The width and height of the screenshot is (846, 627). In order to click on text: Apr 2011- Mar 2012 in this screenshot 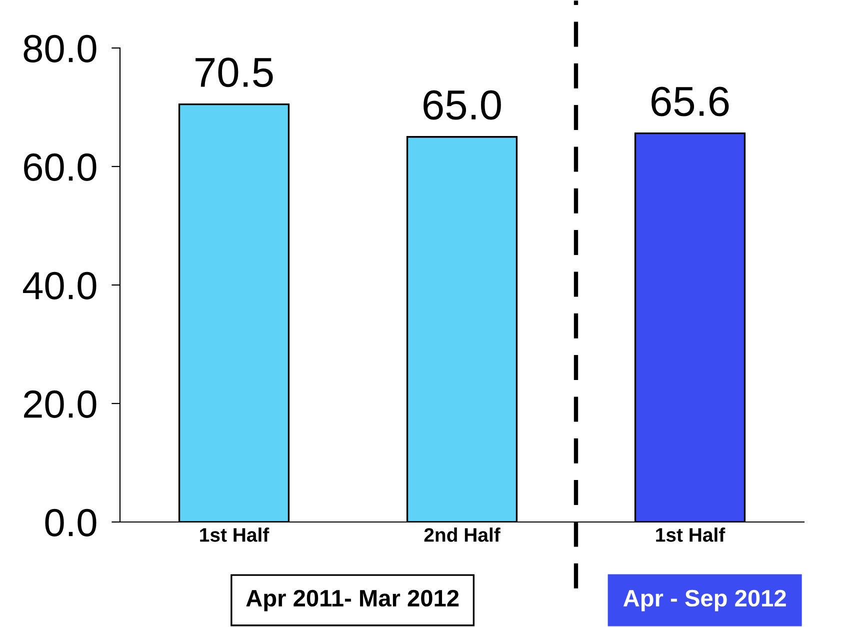, I will do `click(352, 601)`.